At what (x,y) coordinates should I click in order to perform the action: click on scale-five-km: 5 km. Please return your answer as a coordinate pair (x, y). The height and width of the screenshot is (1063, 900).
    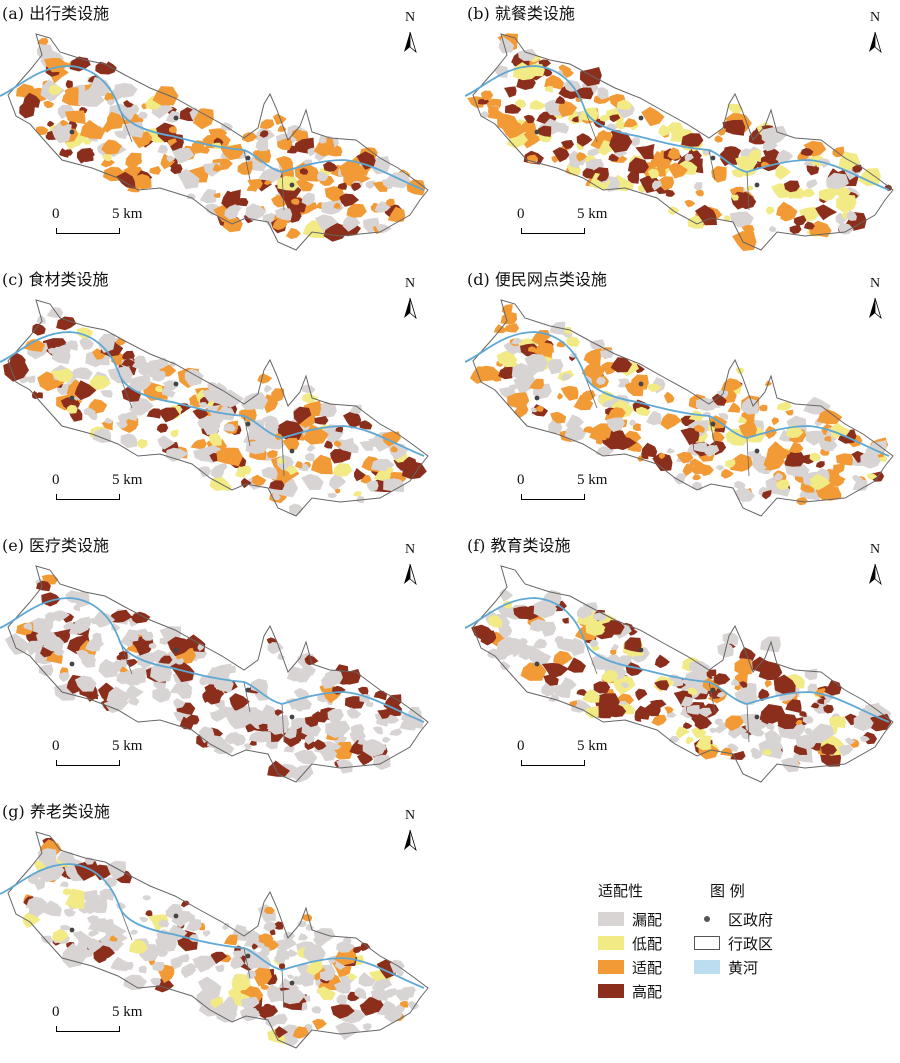
    Looking at the image, I should click on (127, 1012).